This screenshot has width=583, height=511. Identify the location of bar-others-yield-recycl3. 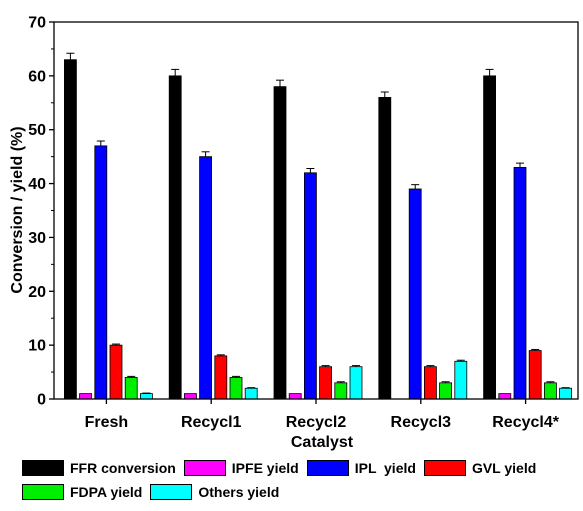
(461, 380).